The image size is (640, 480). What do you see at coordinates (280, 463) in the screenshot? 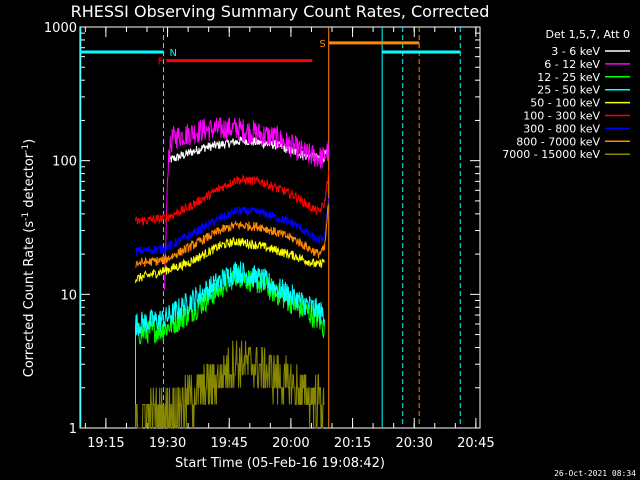
I see `x-axis-label: Start Time (05-Feb-16 19:08:42)` at bounding box center [280, 463].